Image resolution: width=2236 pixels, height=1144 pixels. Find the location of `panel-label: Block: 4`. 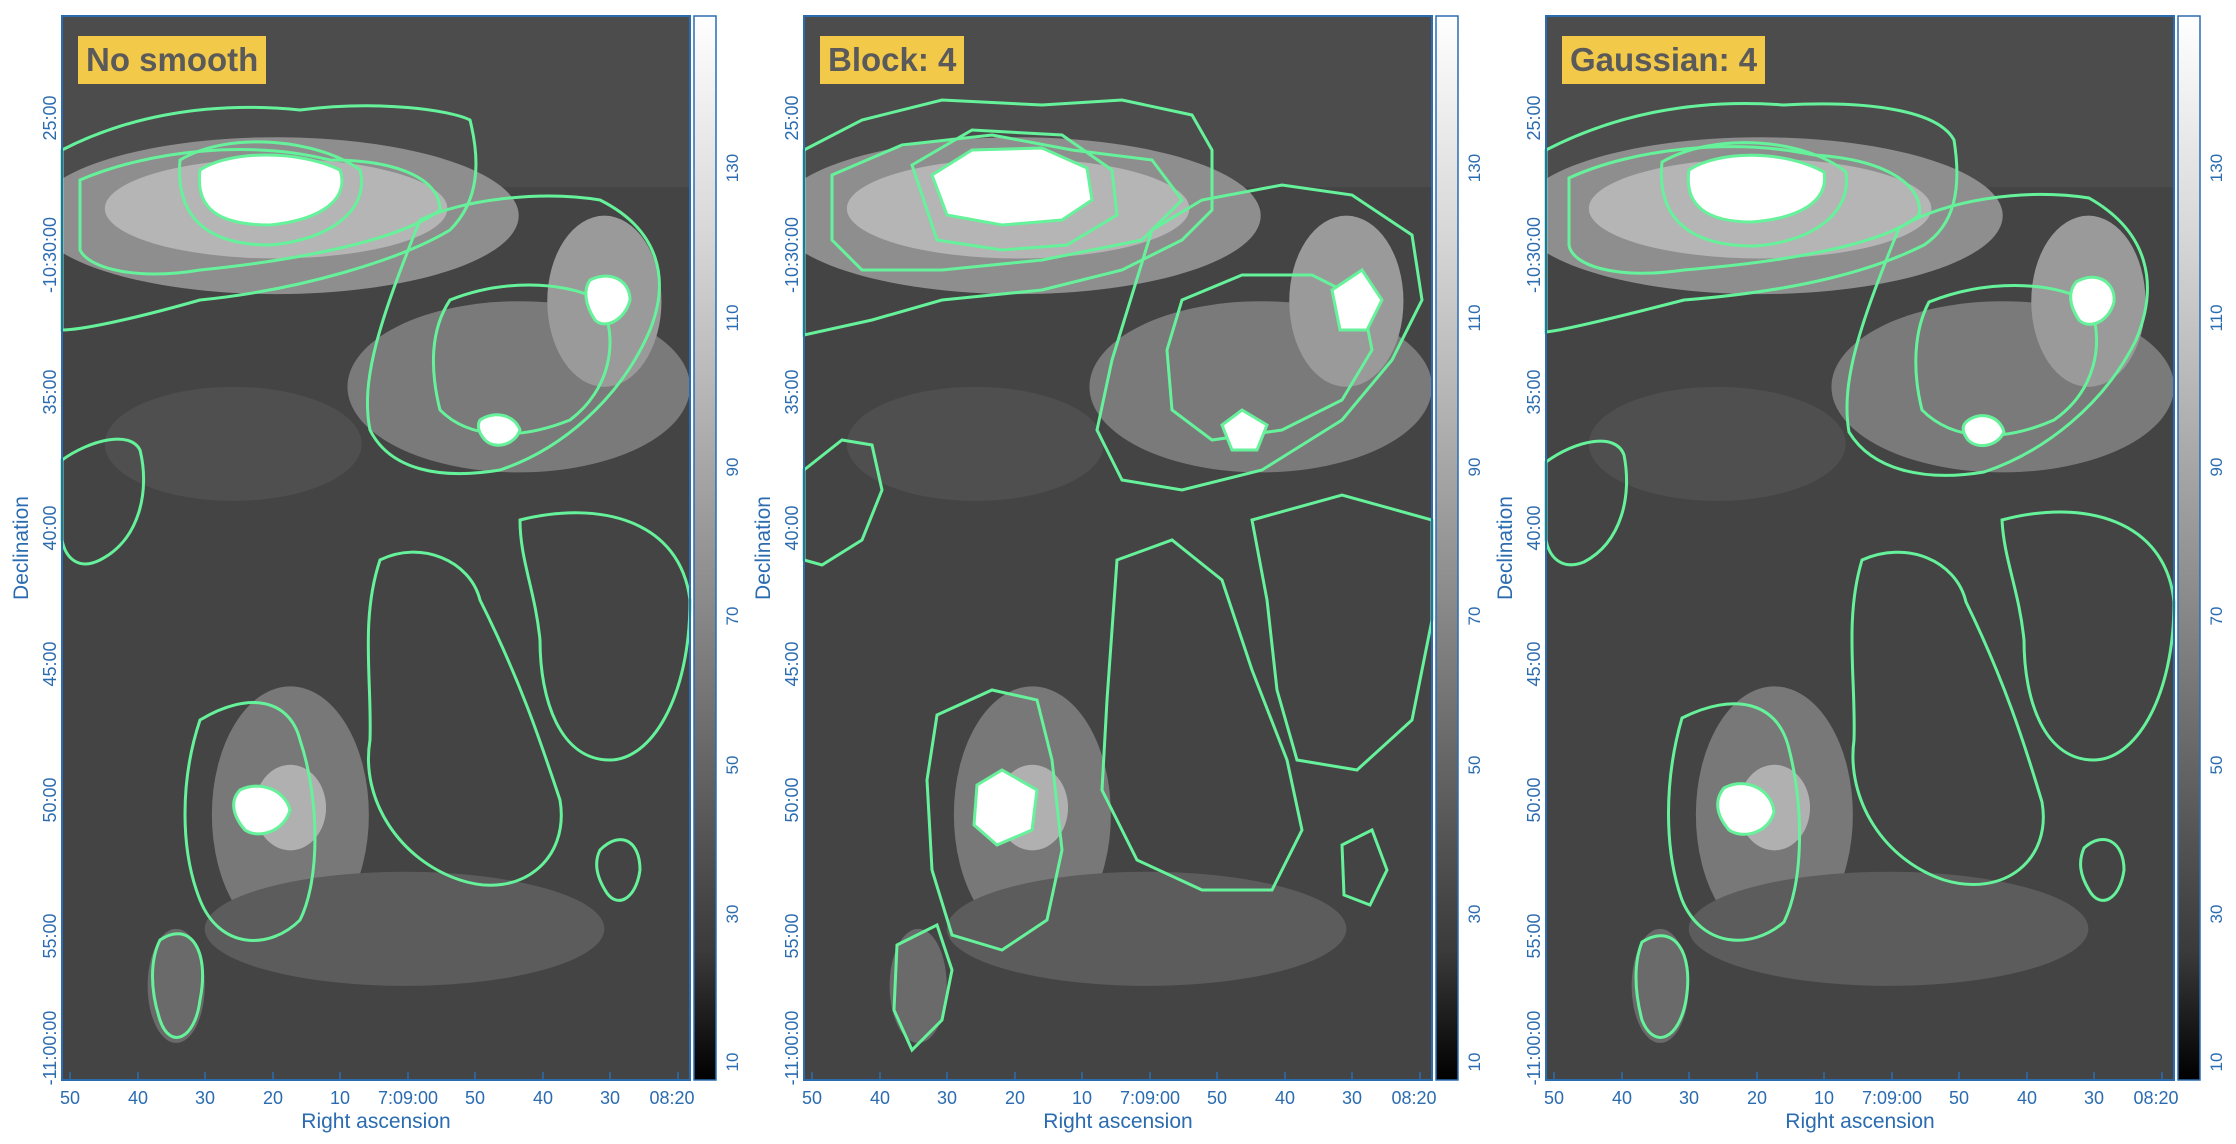

panel-label: Block: 4 is located at coordinates (892, 60).